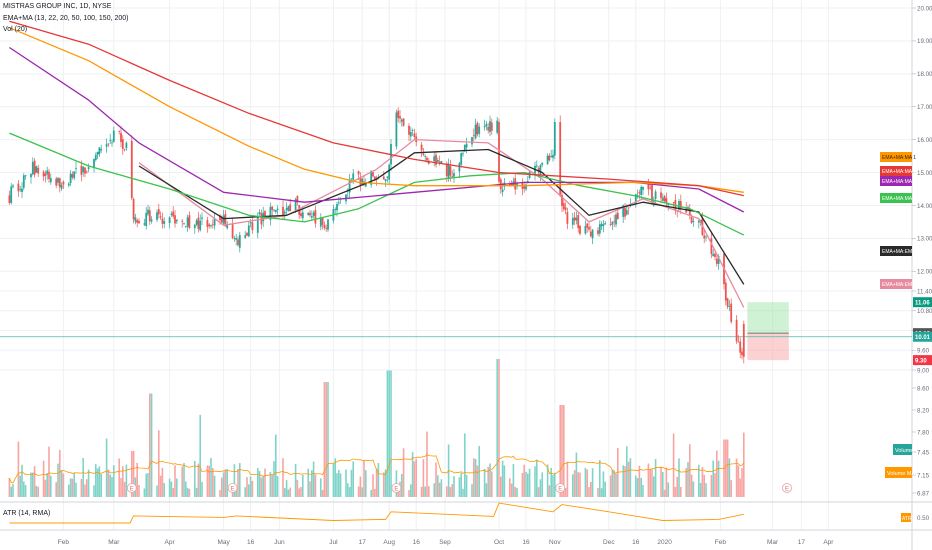 Image resolution: width=932 pixels, height=550 pixels. What do you see at coordinates (114, 542) in the screenshot?
I see `time-axis-label: Mar` at bounding box center [114, 542].